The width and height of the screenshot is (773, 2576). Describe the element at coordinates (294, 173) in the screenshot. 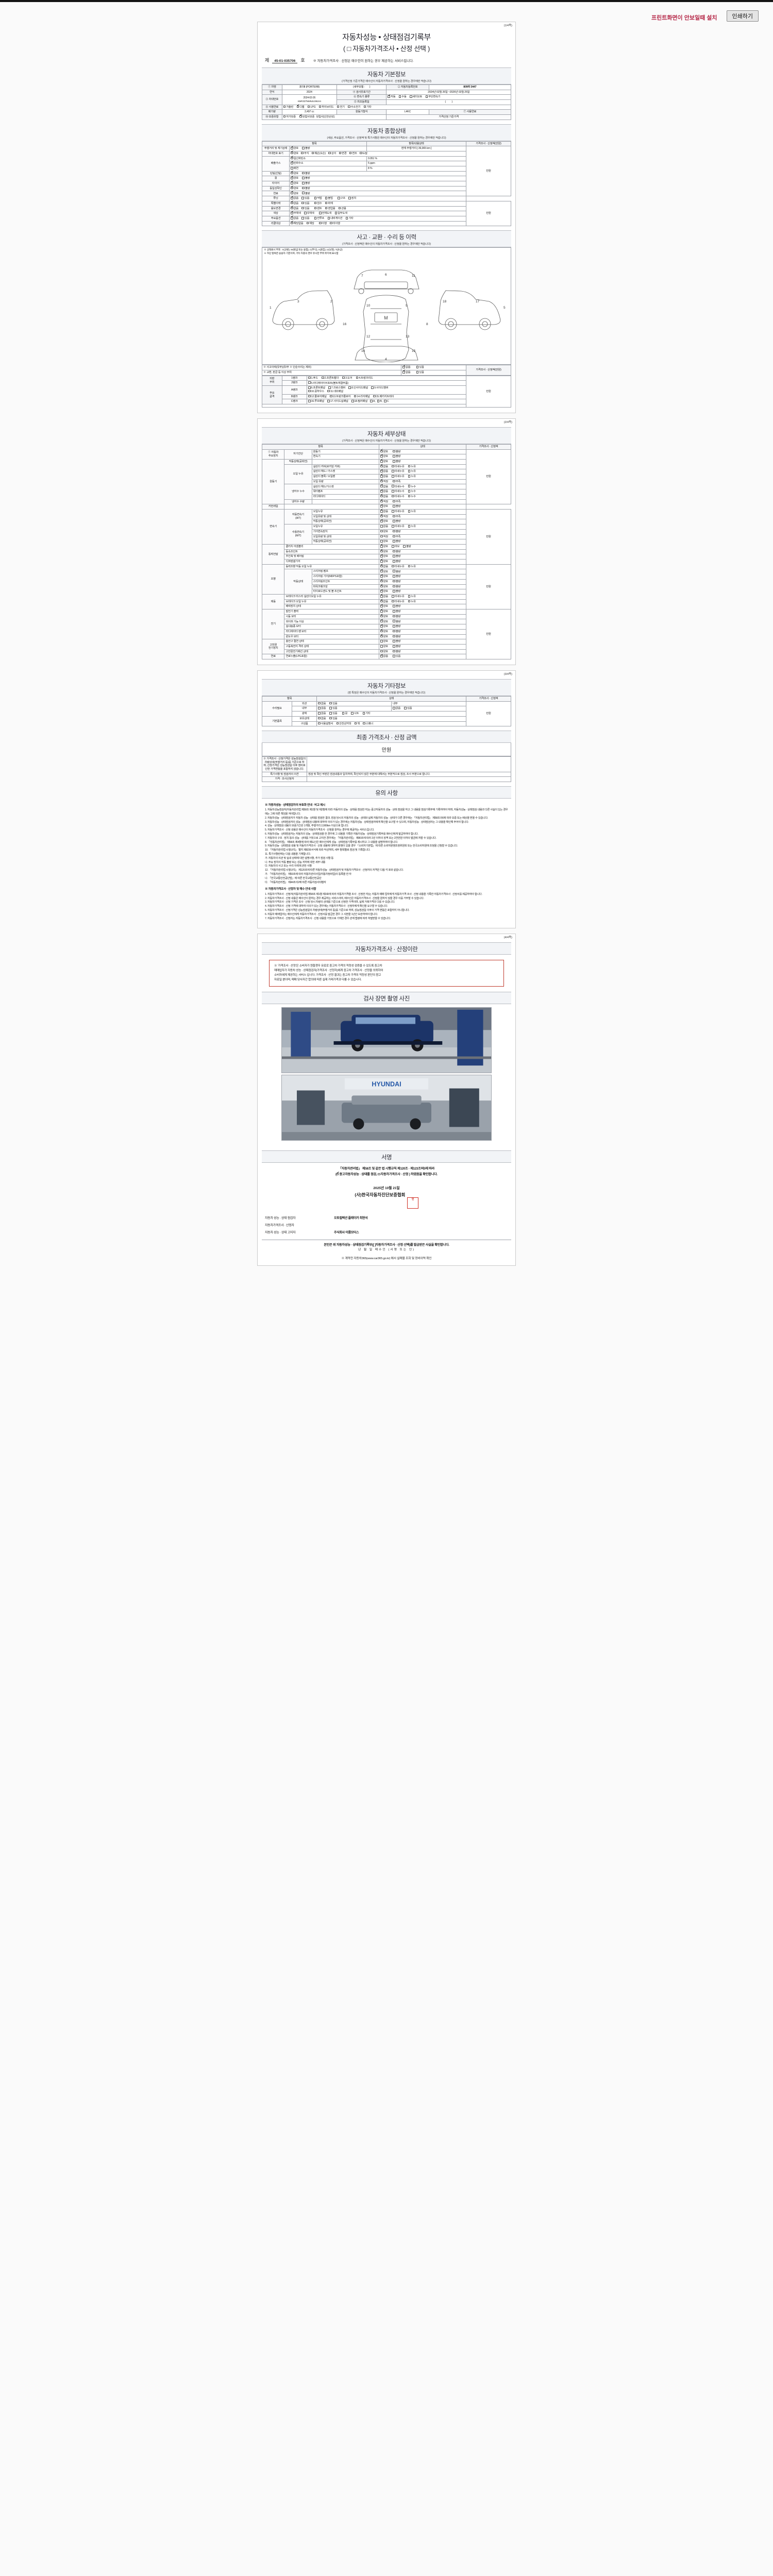

I see `opt-tint-good: 양호` at that location.